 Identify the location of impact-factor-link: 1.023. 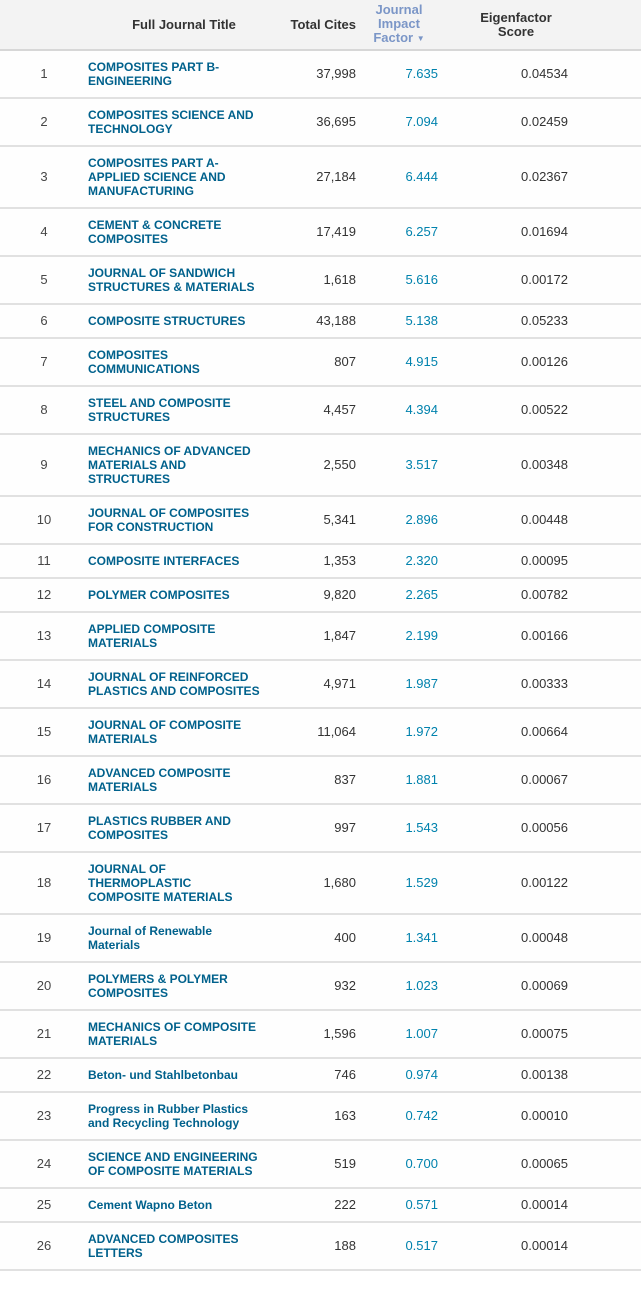
(421, 985).